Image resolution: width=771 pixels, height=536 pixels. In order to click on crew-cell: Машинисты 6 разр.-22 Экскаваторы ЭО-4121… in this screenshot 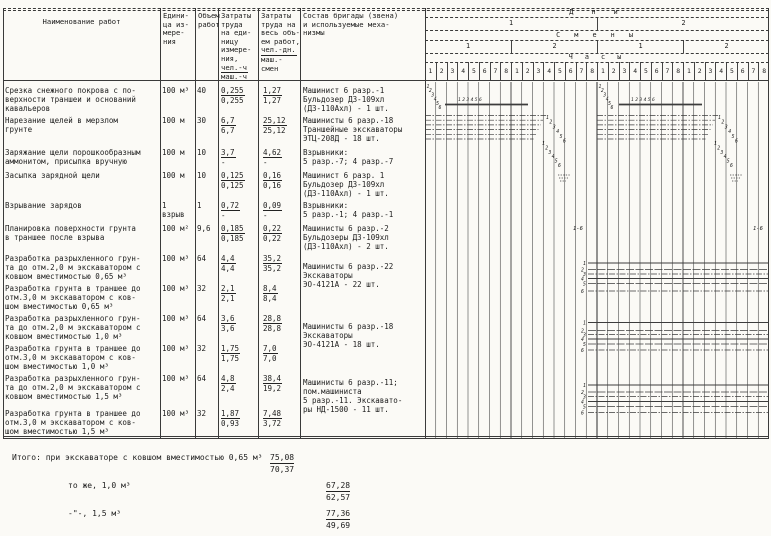, I will do `click(362, 271)`.